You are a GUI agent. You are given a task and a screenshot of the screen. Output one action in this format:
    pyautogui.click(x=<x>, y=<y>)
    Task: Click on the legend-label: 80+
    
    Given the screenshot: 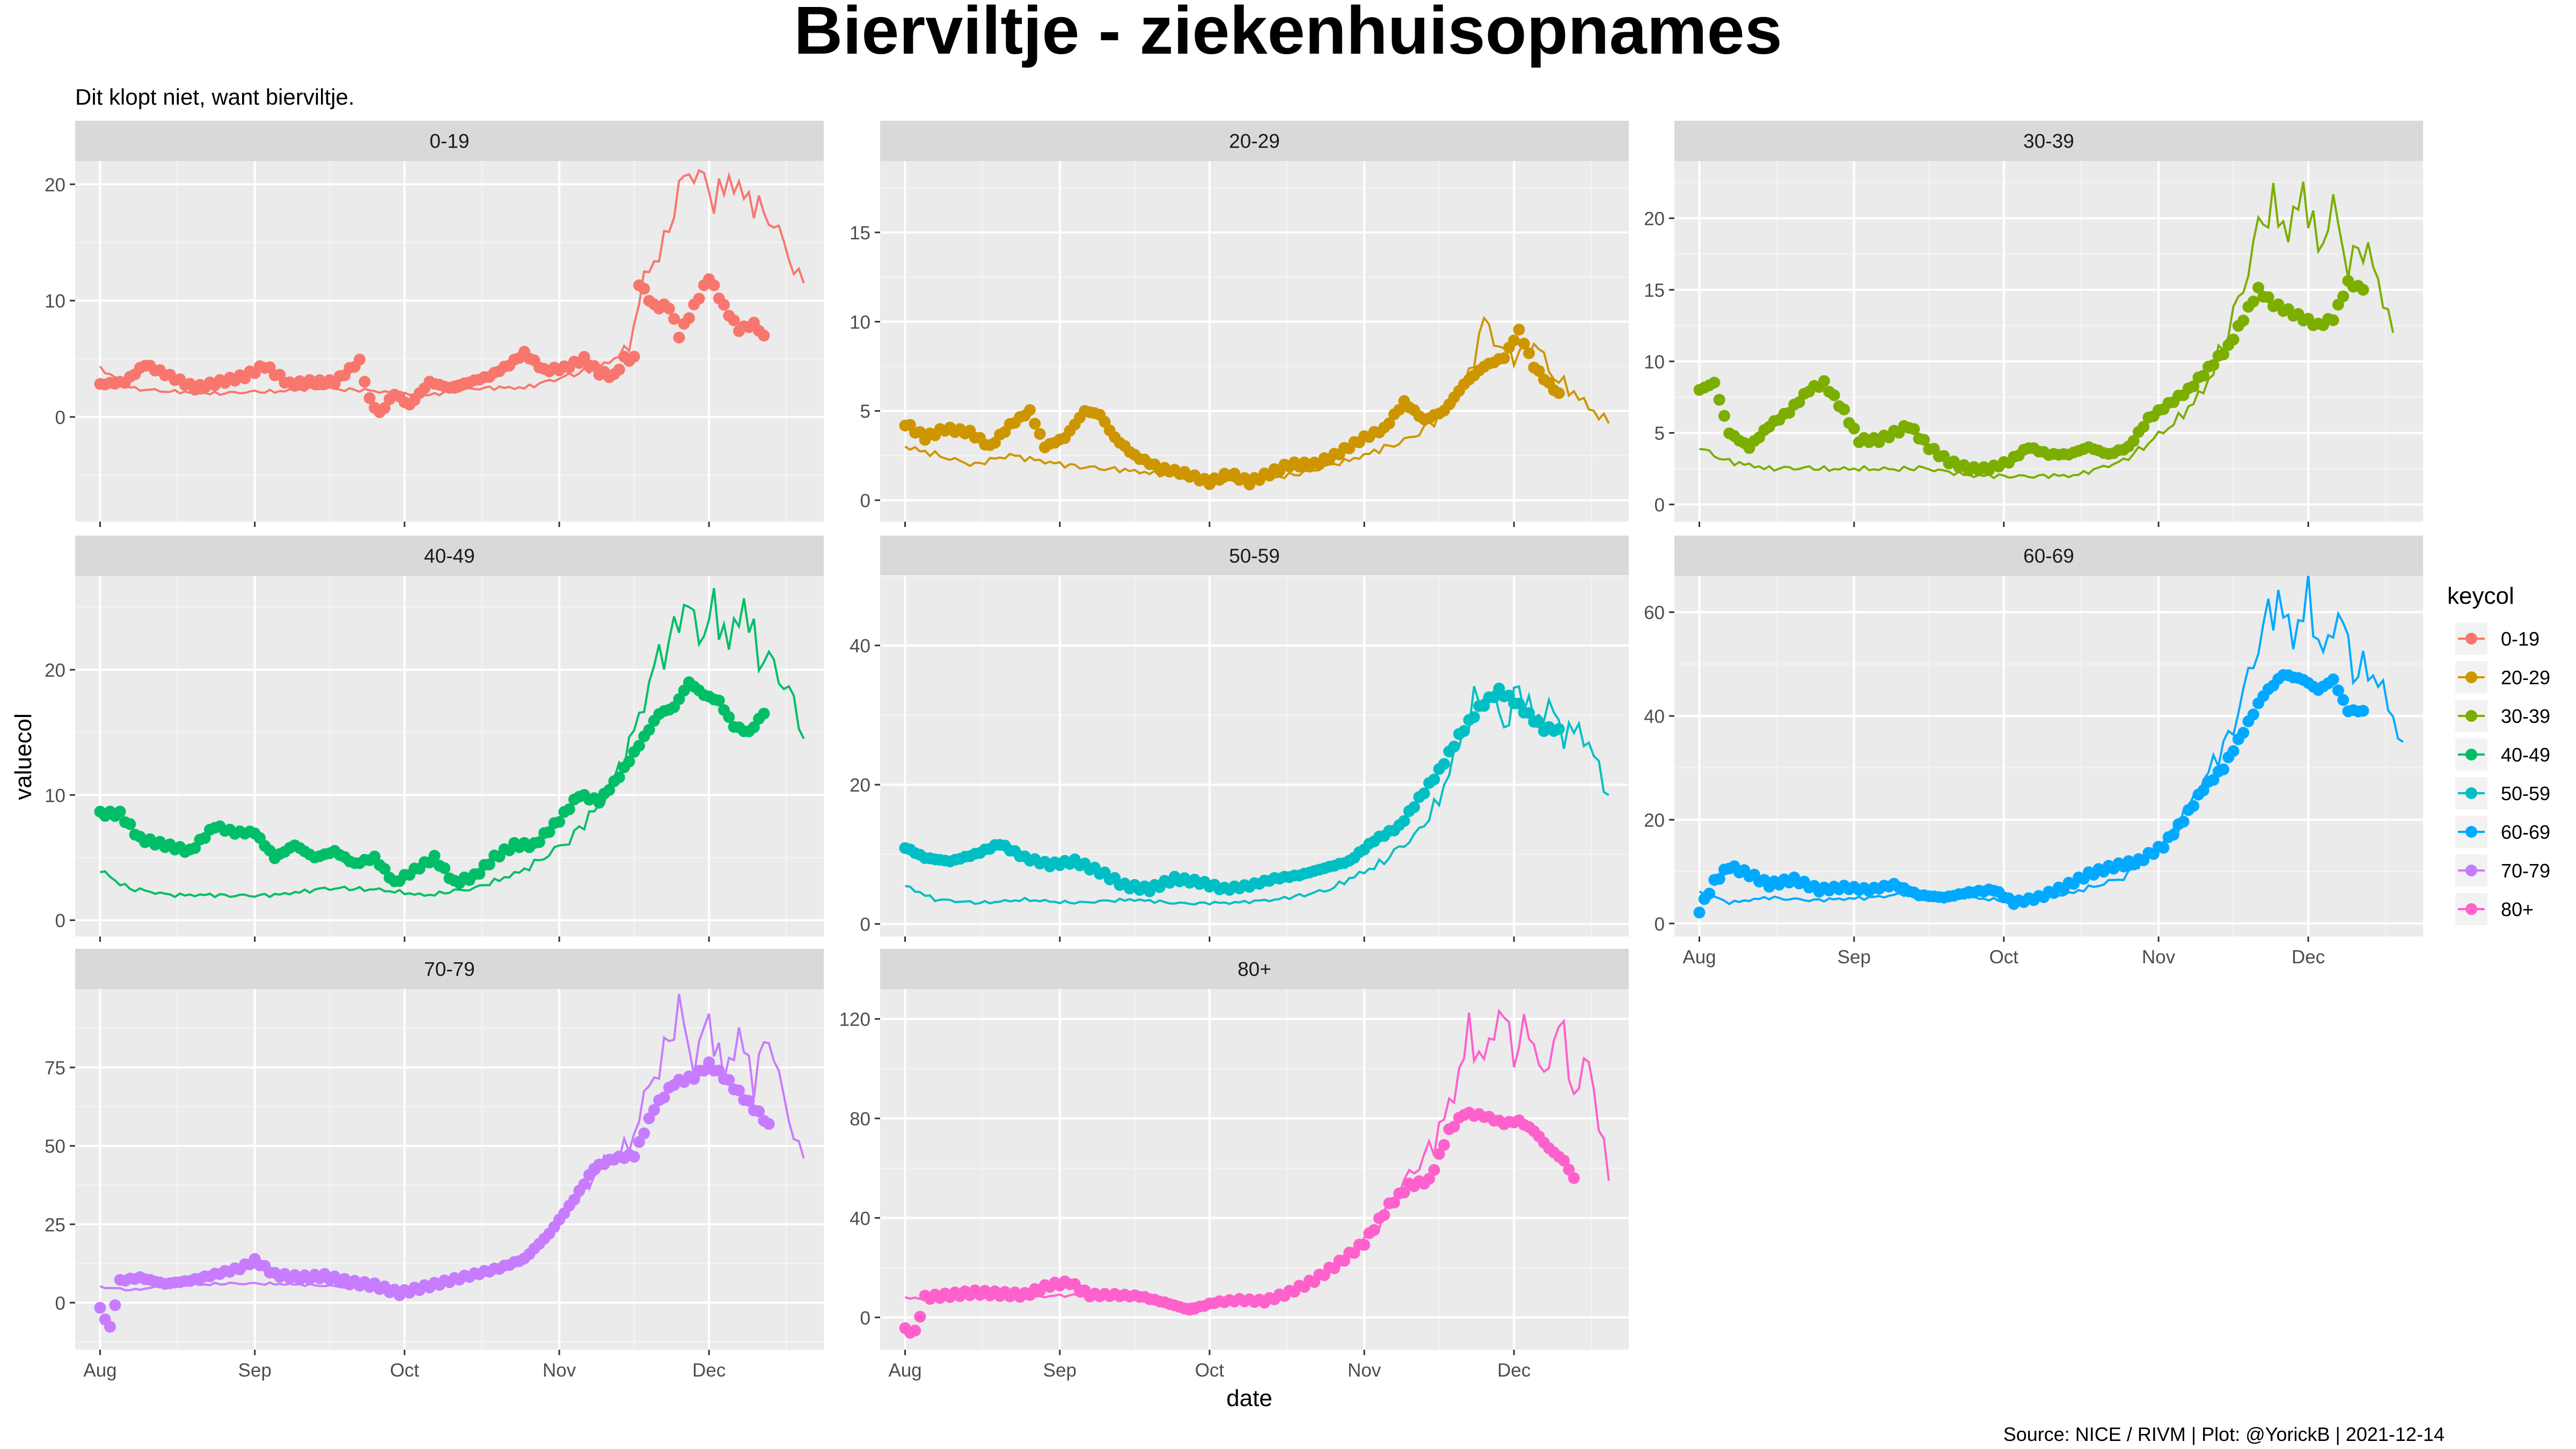 What is the action you would take?
    pyautogui.click(x=2517, y=909)
    